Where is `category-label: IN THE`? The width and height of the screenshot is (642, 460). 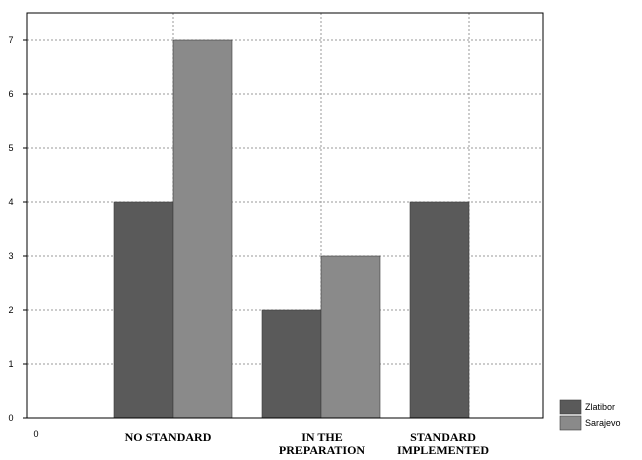
category-label: IN THE is located at coordinates (321, 437).